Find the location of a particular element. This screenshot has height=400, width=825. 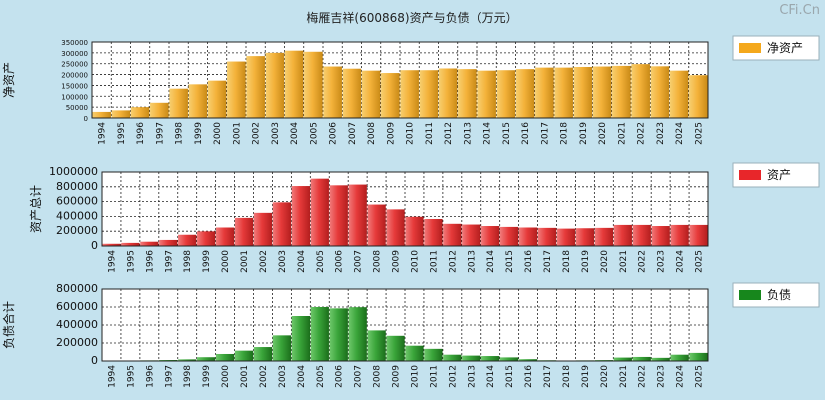

legend-swatch is located at coordinates (750, 48).